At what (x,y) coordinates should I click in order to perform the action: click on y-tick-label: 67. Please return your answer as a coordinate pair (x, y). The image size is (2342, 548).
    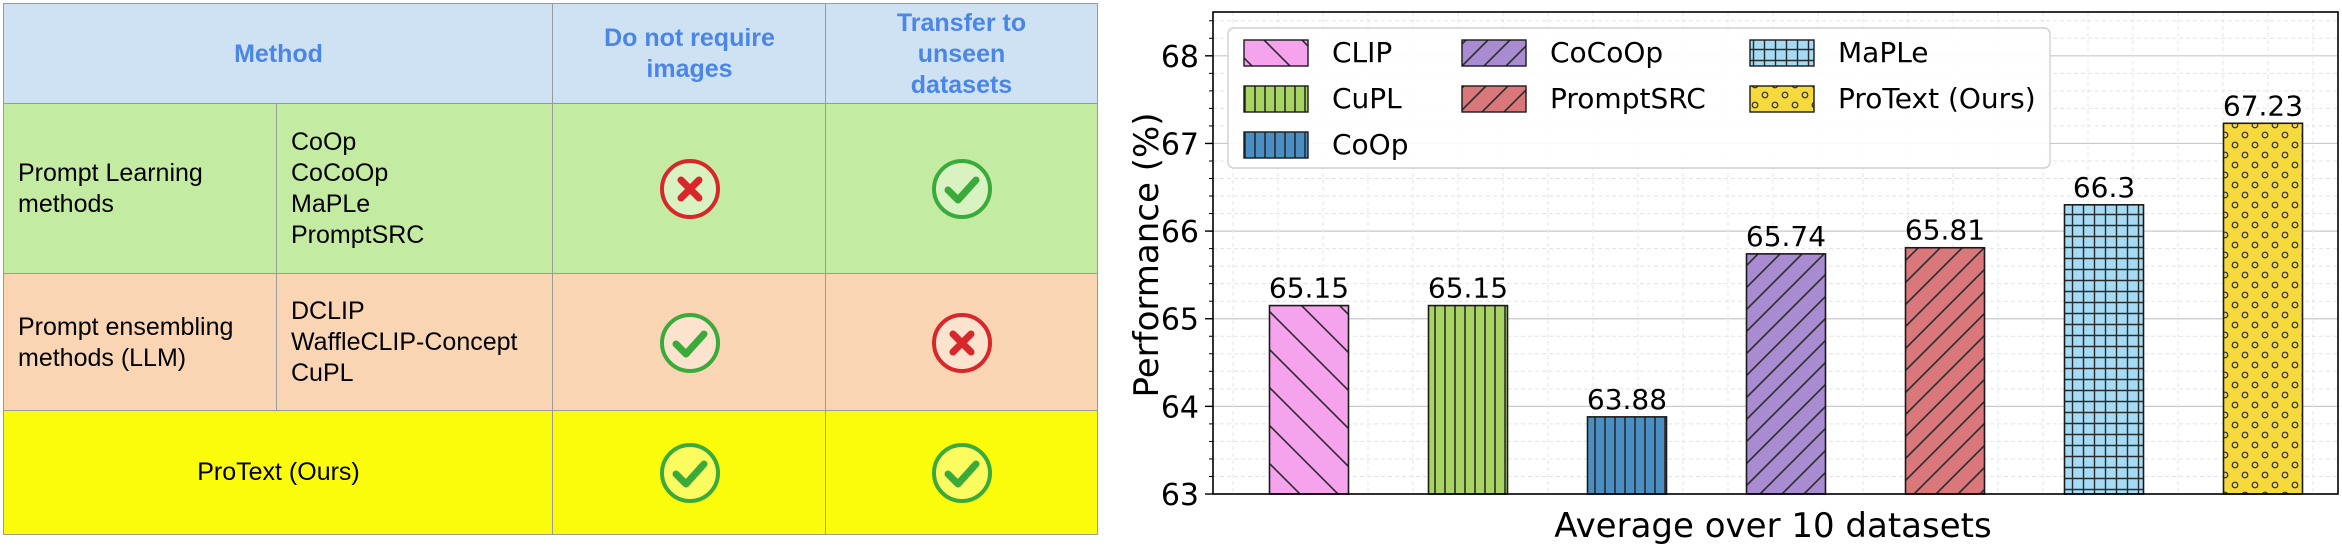
    Looking at the image, I should click on (1180, 144).